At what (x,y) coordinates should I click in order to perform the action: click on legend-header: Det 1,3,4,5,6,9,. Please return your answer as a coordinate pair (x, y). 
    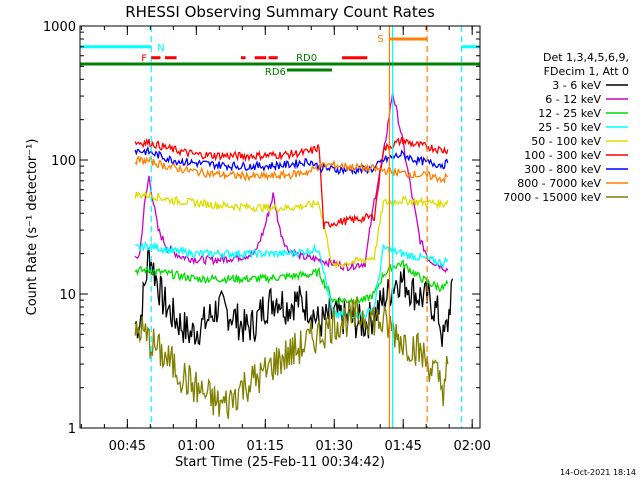
    Looking at the image, I should click on (586, 57).